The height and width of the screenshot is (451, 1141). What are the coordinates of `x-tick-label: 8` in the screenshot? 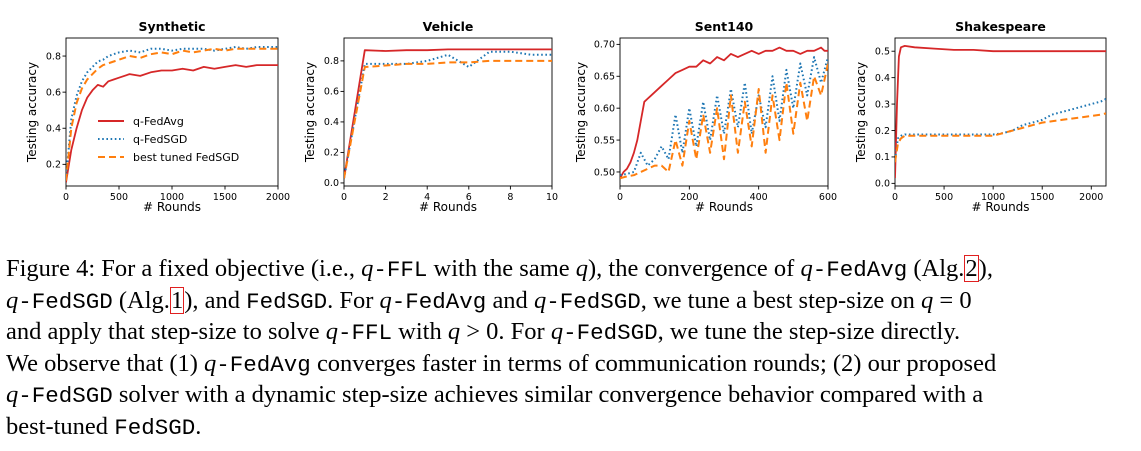 It's located at (510, 197).